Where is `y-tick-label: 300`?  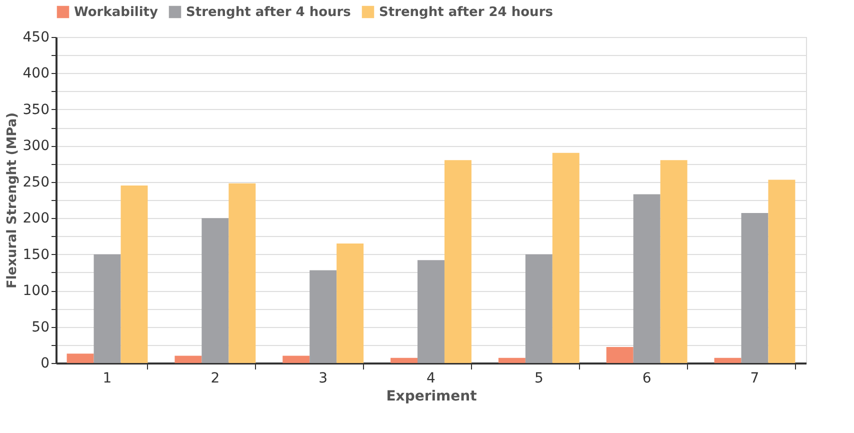
y-tick-label: 300 is located at coordinates (36, 146).